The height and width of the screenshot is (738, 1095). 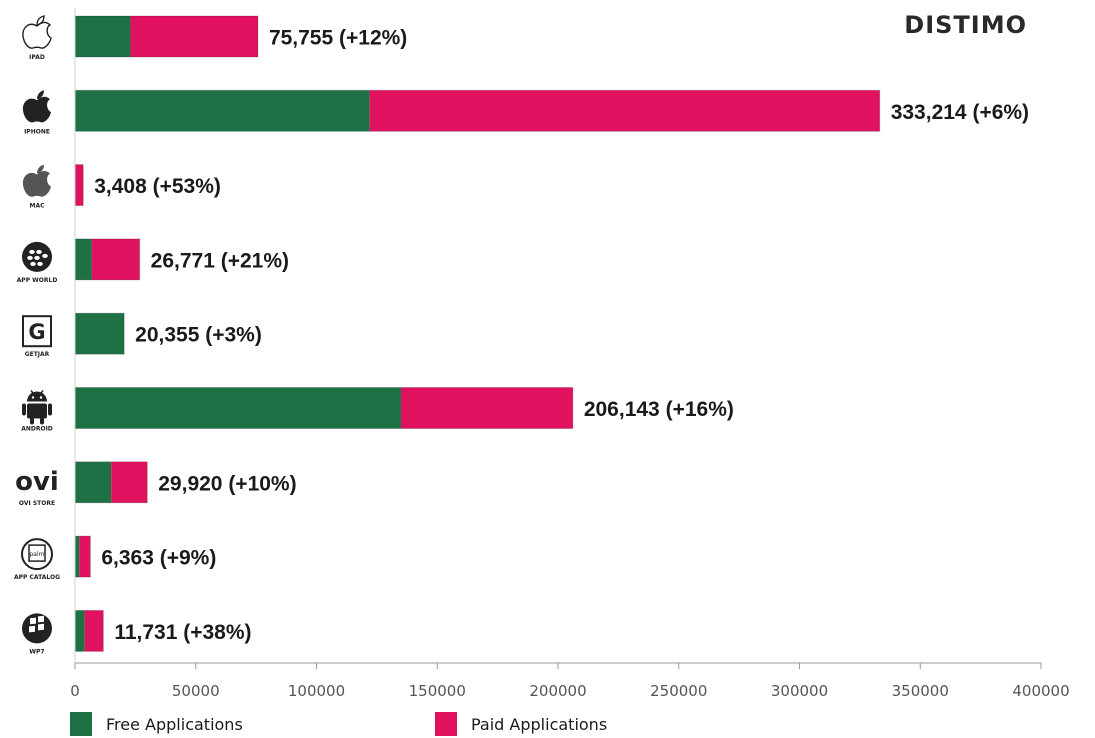 I want to click on value-label-2: 3,408 (+53%), so click(x=157, y=186).